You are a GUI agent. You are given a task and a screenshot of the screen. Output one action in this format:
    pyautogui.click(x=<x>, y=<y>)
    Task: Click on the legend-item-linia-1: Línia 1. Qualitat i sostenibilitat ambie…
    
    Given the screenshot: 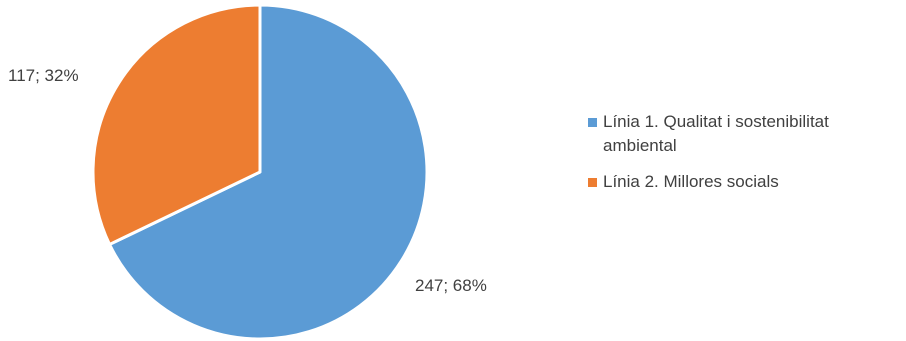 What is the action you would take?
    pyautogui.click(x=744, y=134)
    